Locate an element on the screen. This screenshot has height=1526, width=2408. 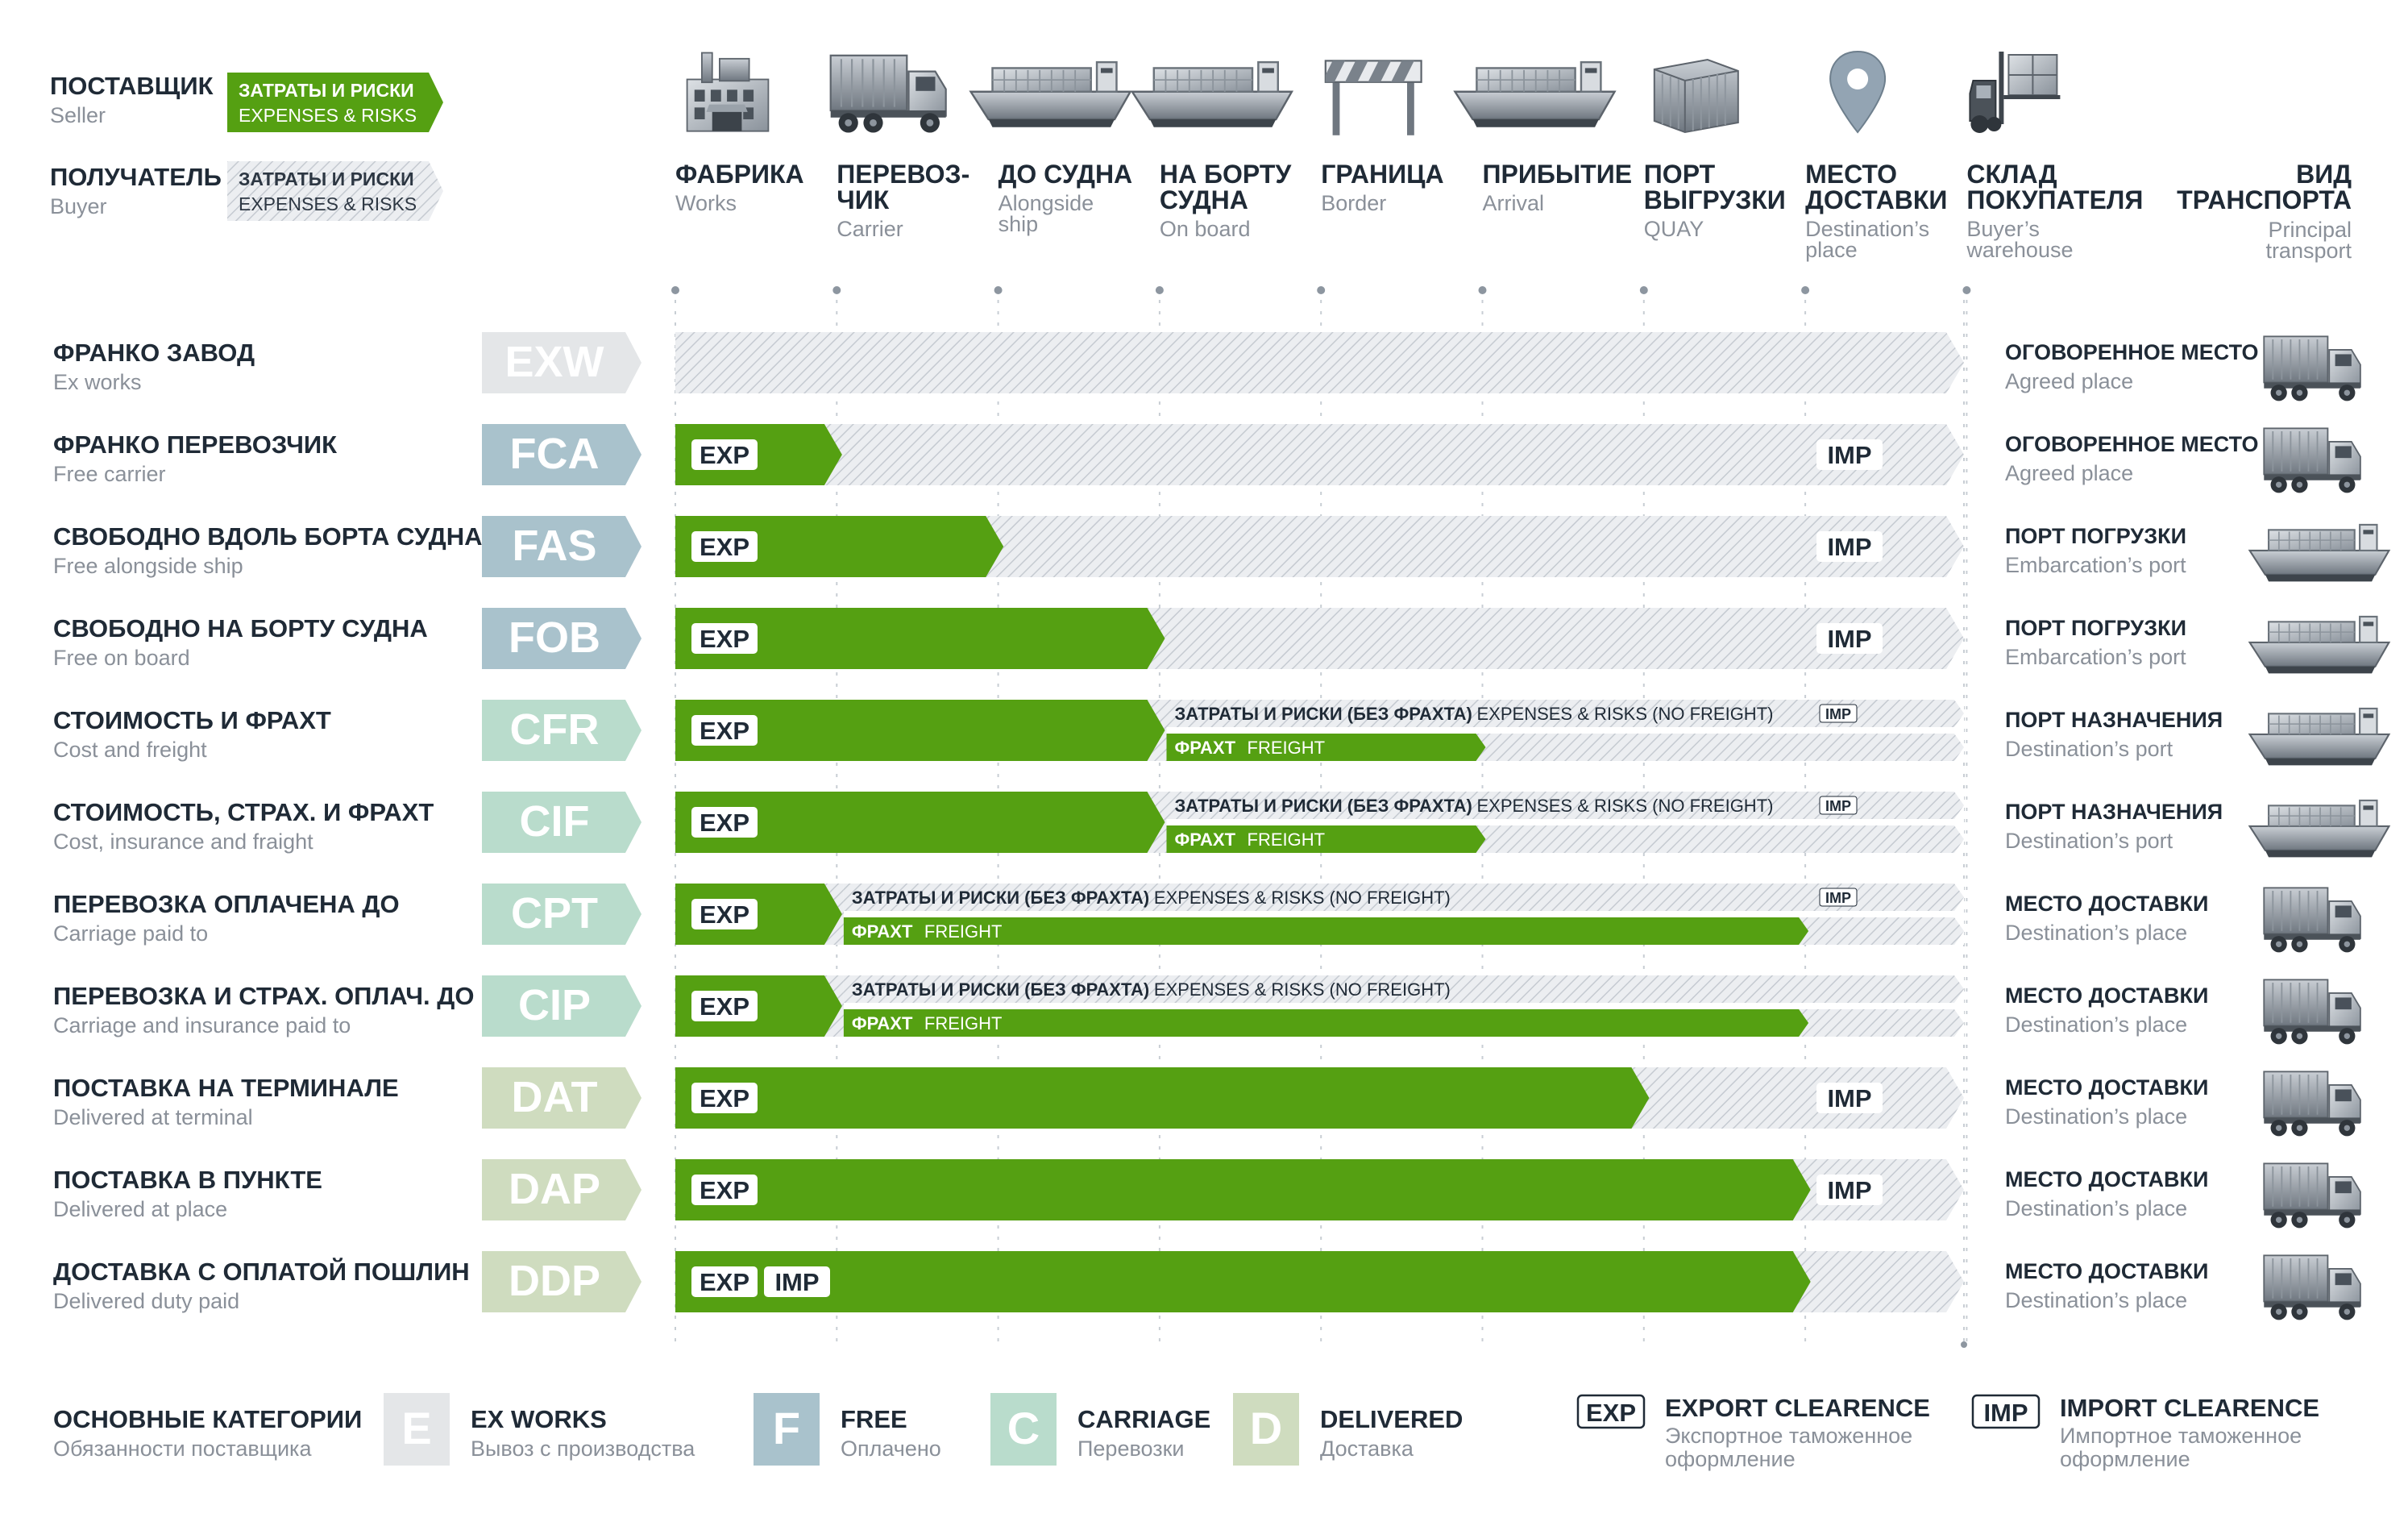
stage-title: ВЫГРУЗКИ is located at coordinates (1715, 199).